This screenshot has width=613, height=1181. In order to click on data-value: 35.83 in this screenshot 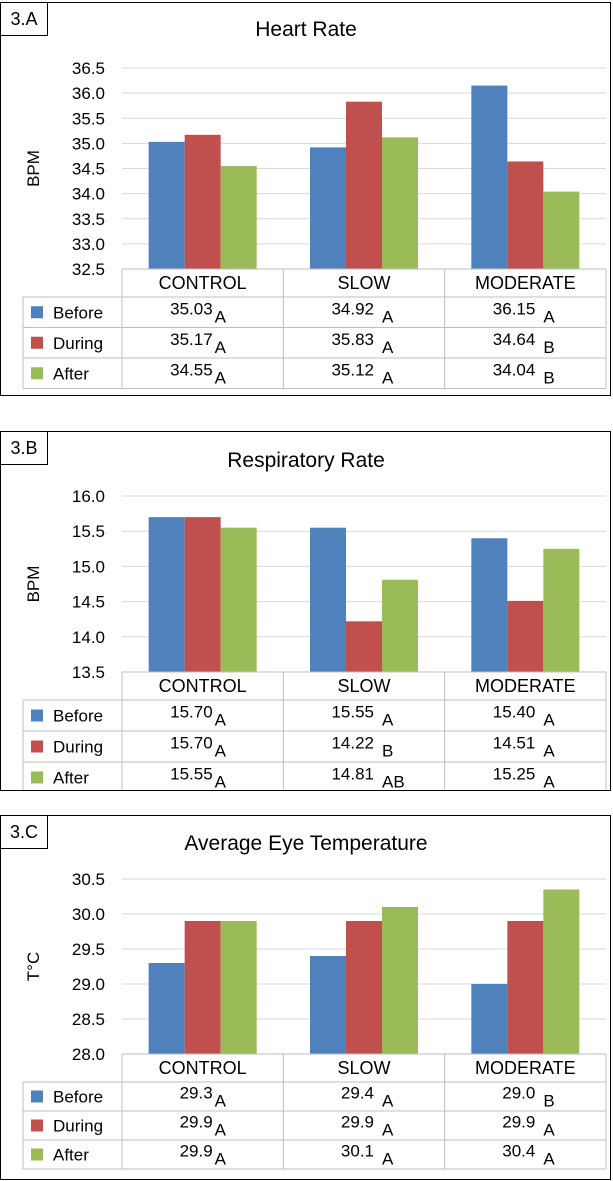, I will do `click(352, 339)`.